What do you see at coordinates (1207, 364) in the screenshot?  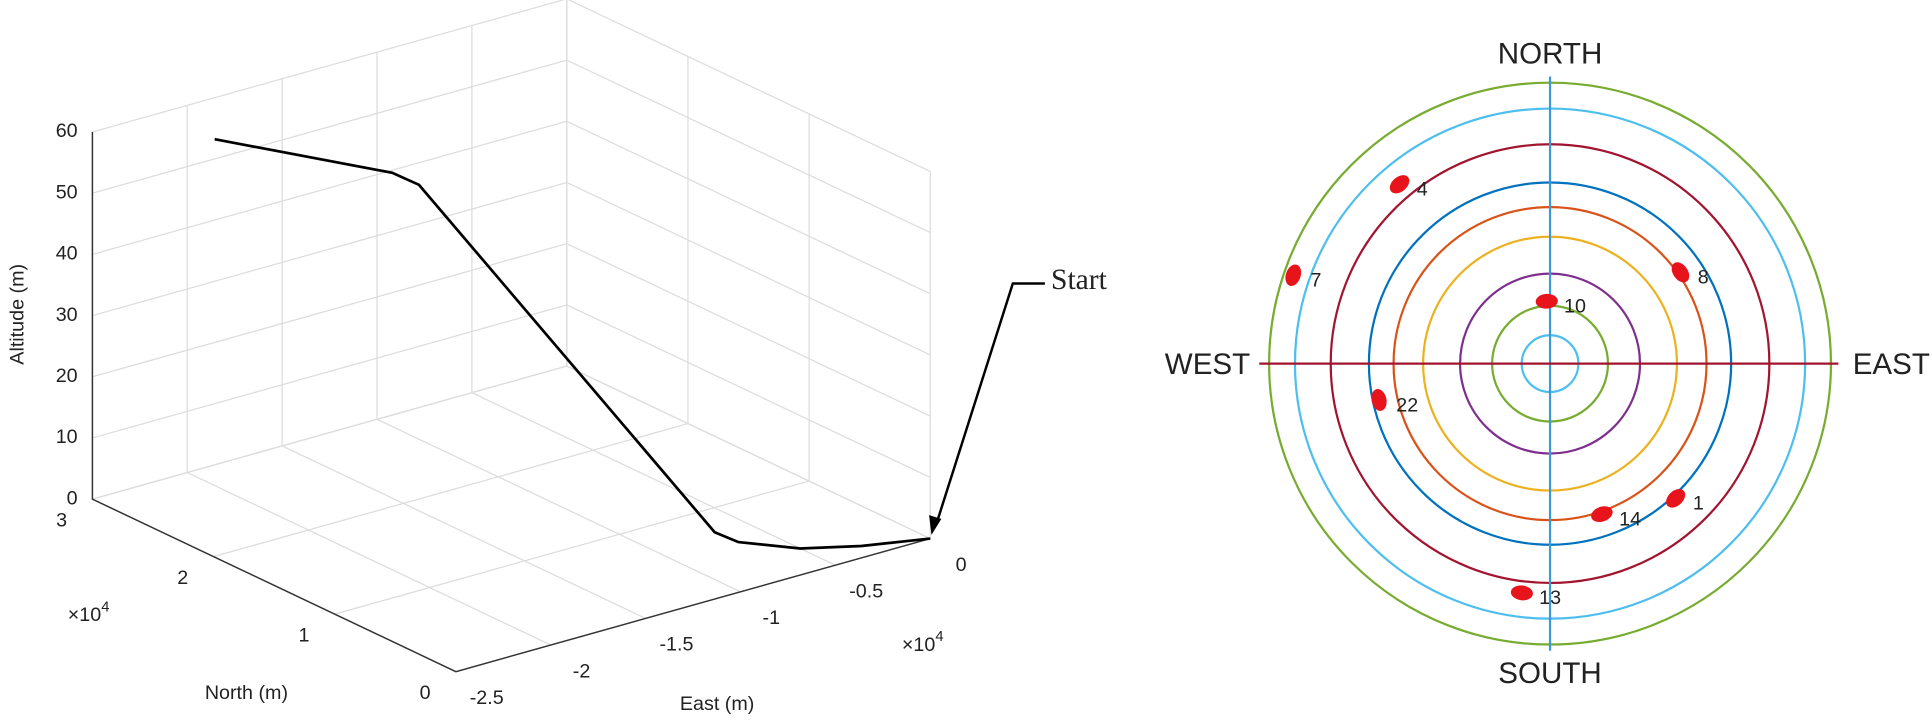 I see `west-label: WEST` at bounding box center [1207, 364].